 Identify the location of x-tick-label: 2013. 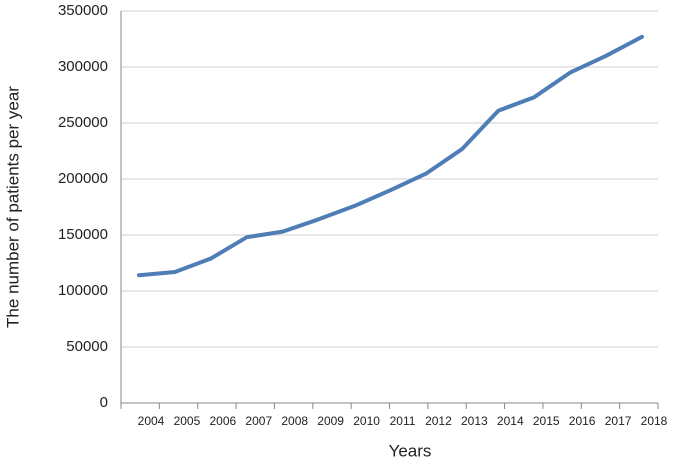
(474, 421).